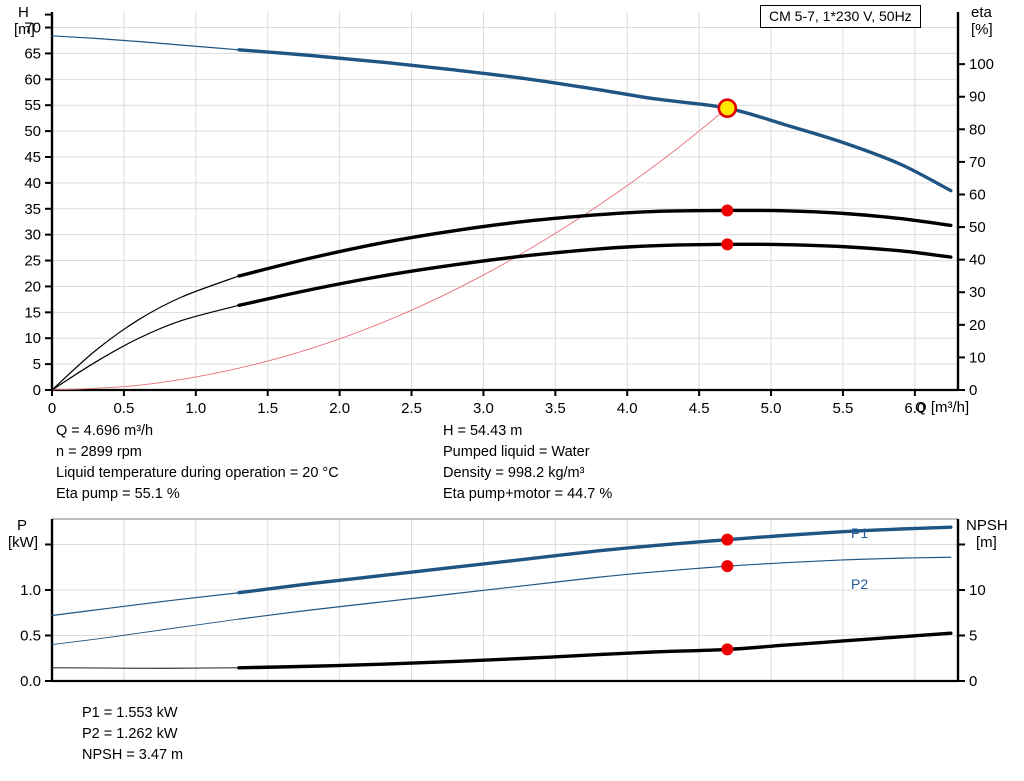 This screenshot has height=781, width=1024. I want to click on y-tick-label-left: 0.5, so click(30, 635).